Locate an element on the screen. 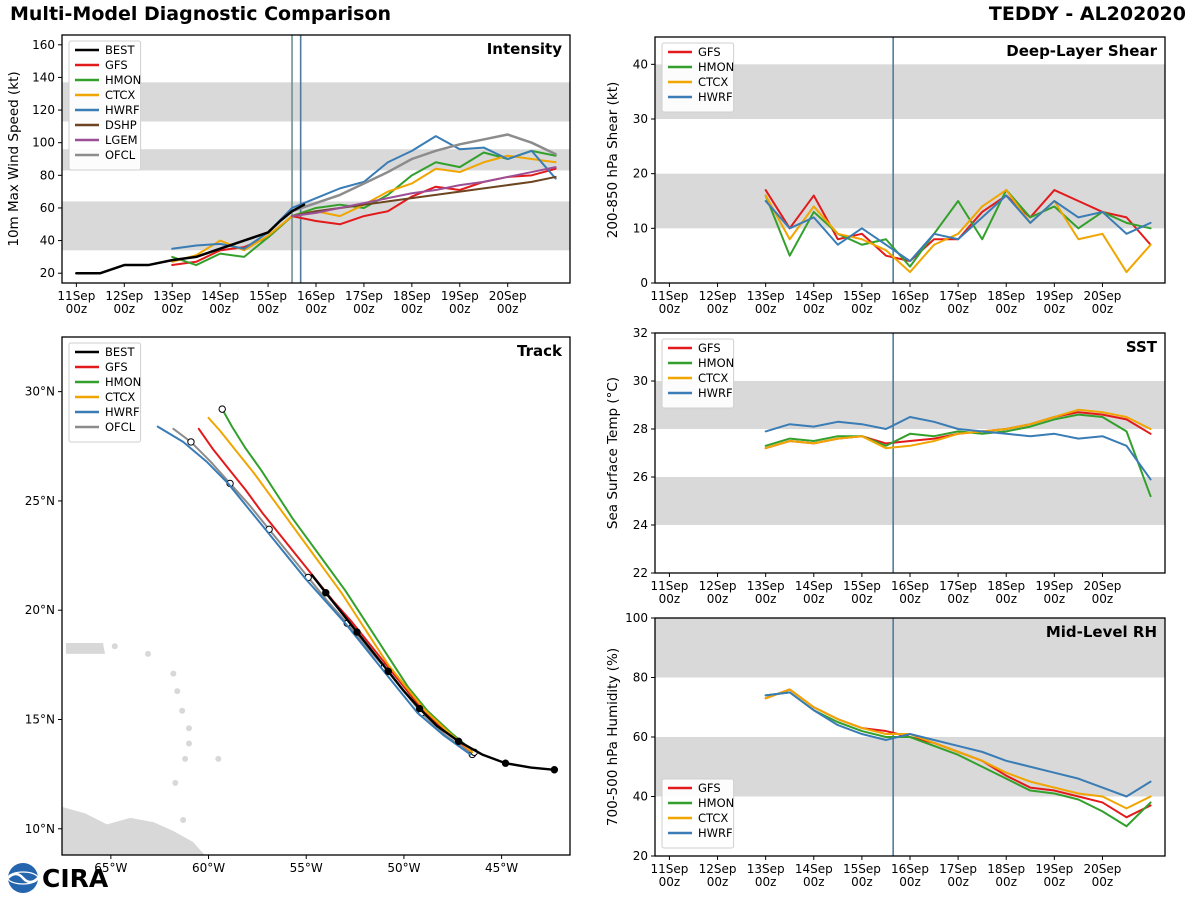 Image resolution: width=1200 pixels, height=900 pixels. svg-text: 60 is located at coordinates (640, 737).